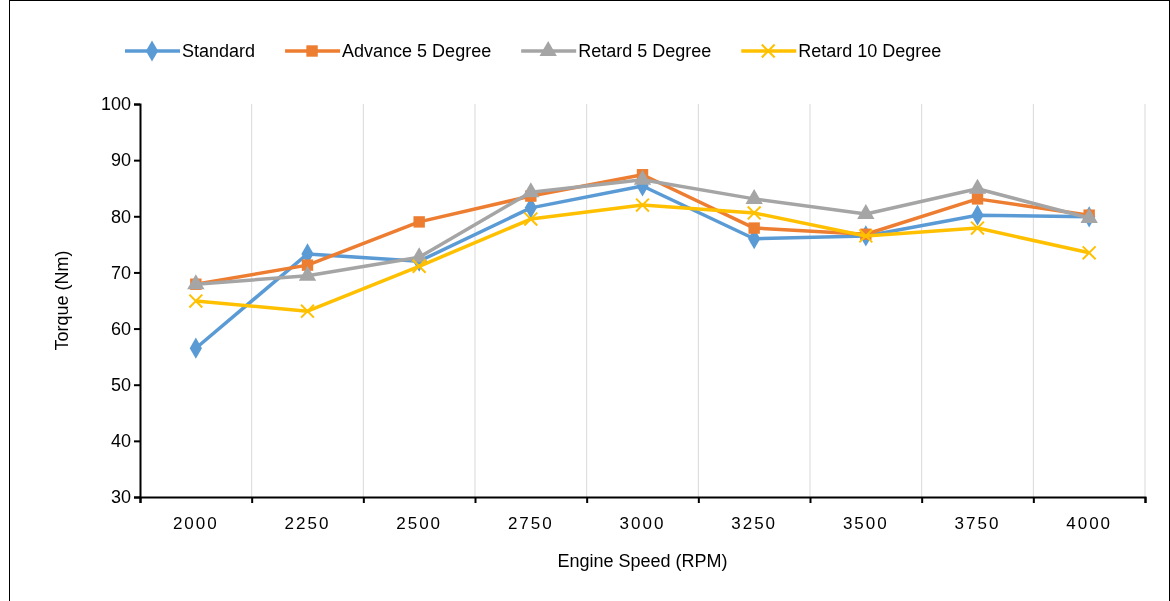 This screenshot has height=601, width=1170. I want to click on x-tick-label: 2500, so click(419, 523).